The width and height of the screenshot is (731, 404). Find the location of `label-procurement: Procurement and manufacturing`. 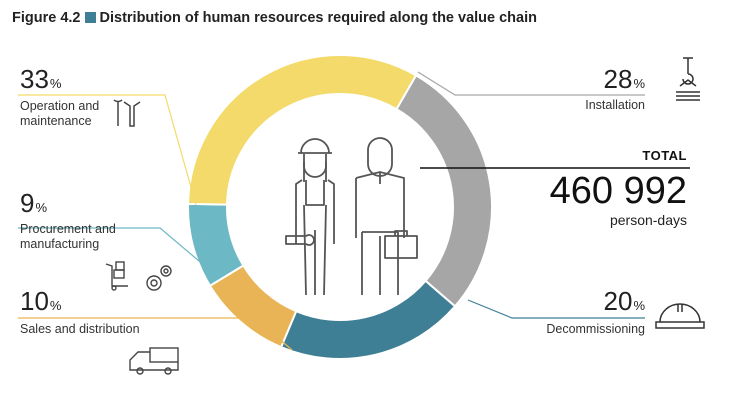

label-procurement: Procurement and manufacturing is located at coordinates (68, 236).